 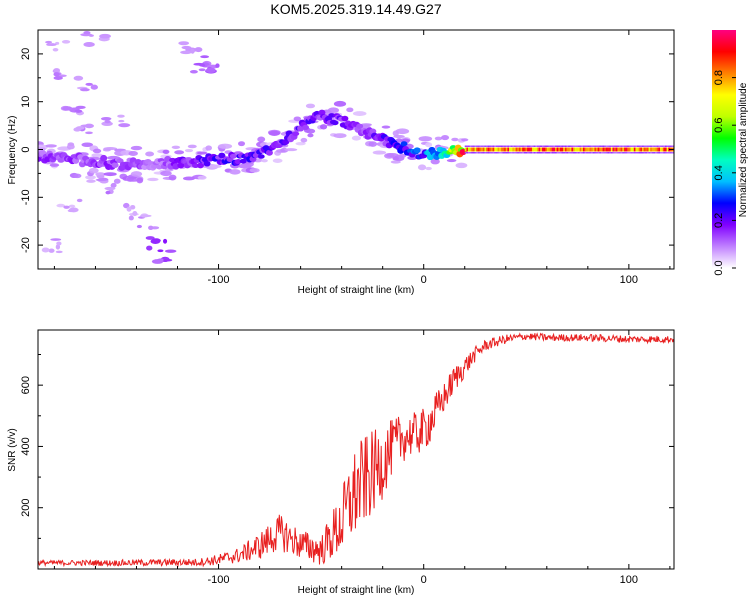 I want to click on spectrogram-y-label: Frequency (Hz), so click(x=12, y=150).